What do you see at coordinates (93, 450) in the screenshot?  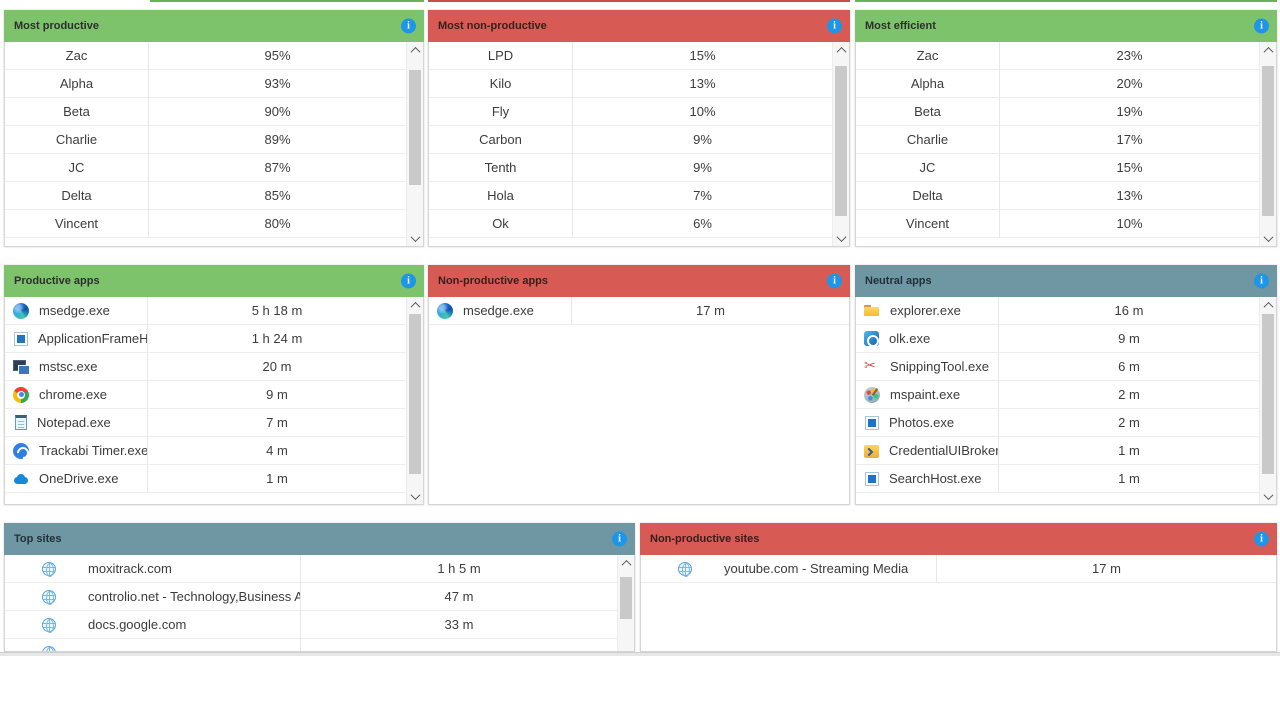 I see `row-name: Trackabi Timer.exe` at bounding box center [93, 450].